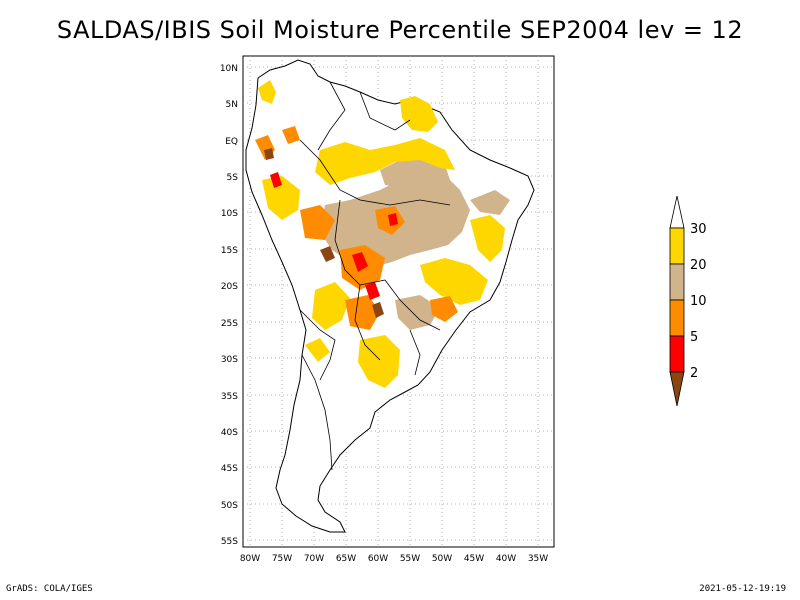 The width and height of the screenshot is (800, 600). What do you see at coordinates (229, 287) in the screenshot?
I see `lat-tick: 20S` at bounding box center [229, 287].